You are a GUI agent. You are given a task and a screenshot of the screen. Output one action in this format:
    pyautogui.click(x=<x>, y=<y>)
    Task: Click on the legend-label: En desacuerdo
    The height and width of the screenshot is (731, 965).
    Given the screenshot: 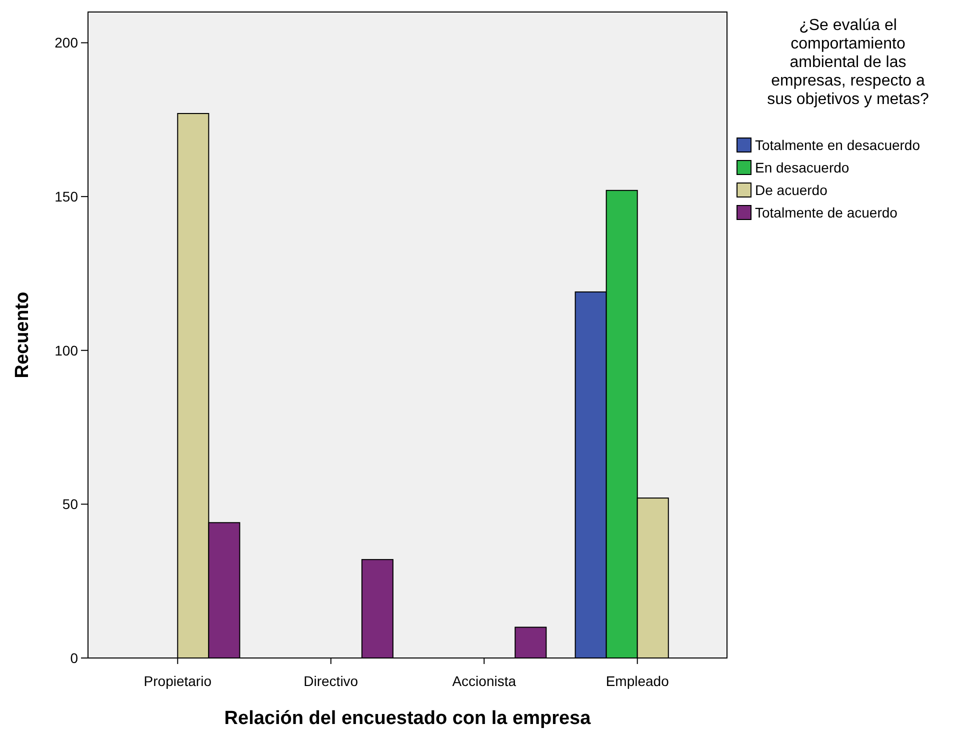 What is the action you would take?
    pyautogui.click(x=802, y=167)
    